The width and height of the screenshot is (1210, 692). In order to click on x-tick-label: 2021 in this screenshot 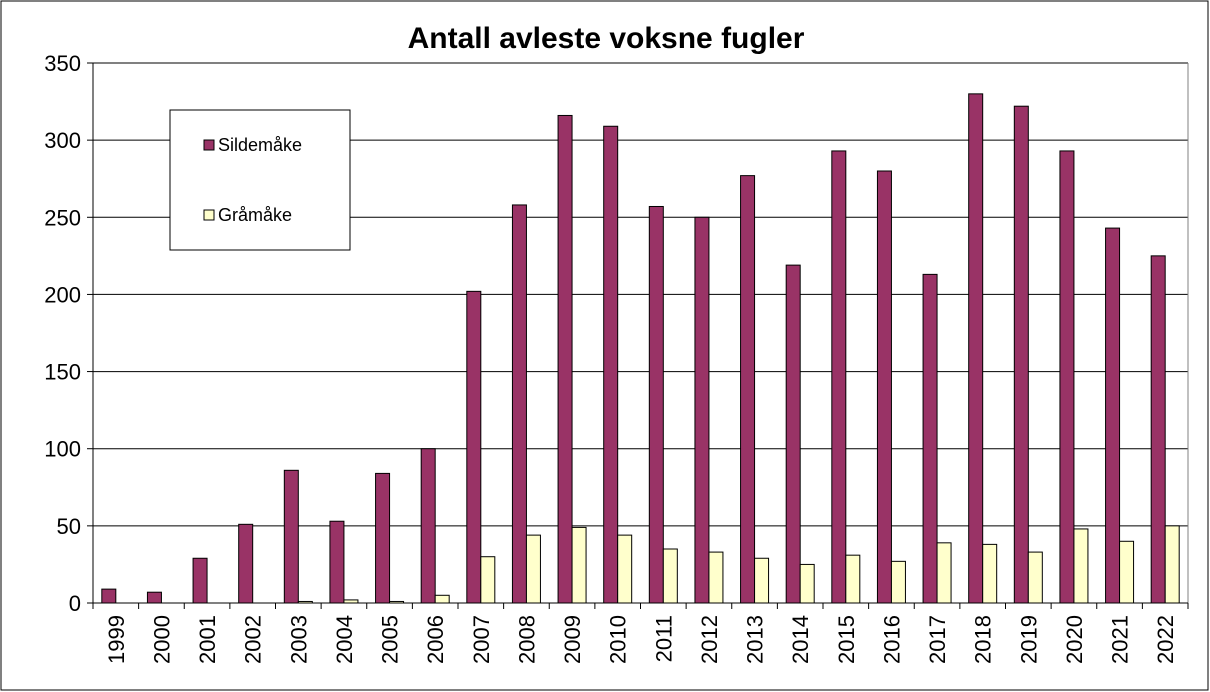, I will do `click(1120, 639)`.